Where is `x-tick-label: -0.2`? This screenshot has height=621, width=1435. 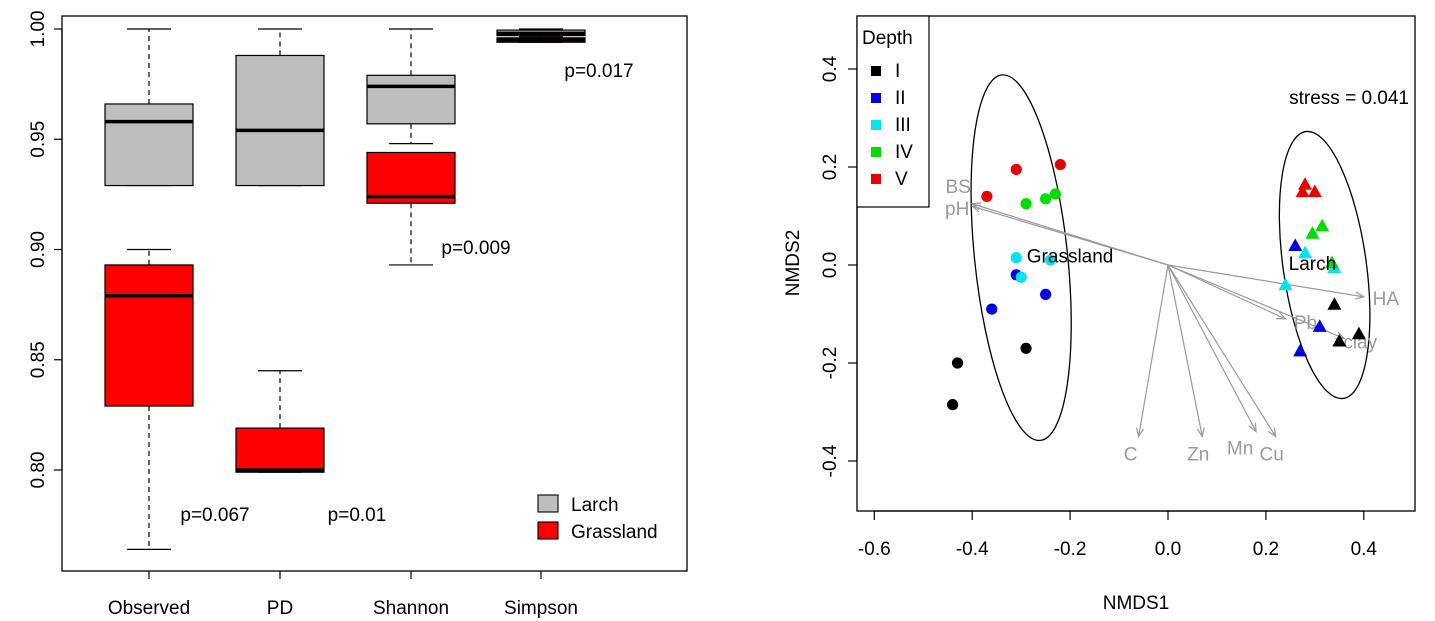 x-tick-label: -0.2 is located at coordinates (1070, 549).